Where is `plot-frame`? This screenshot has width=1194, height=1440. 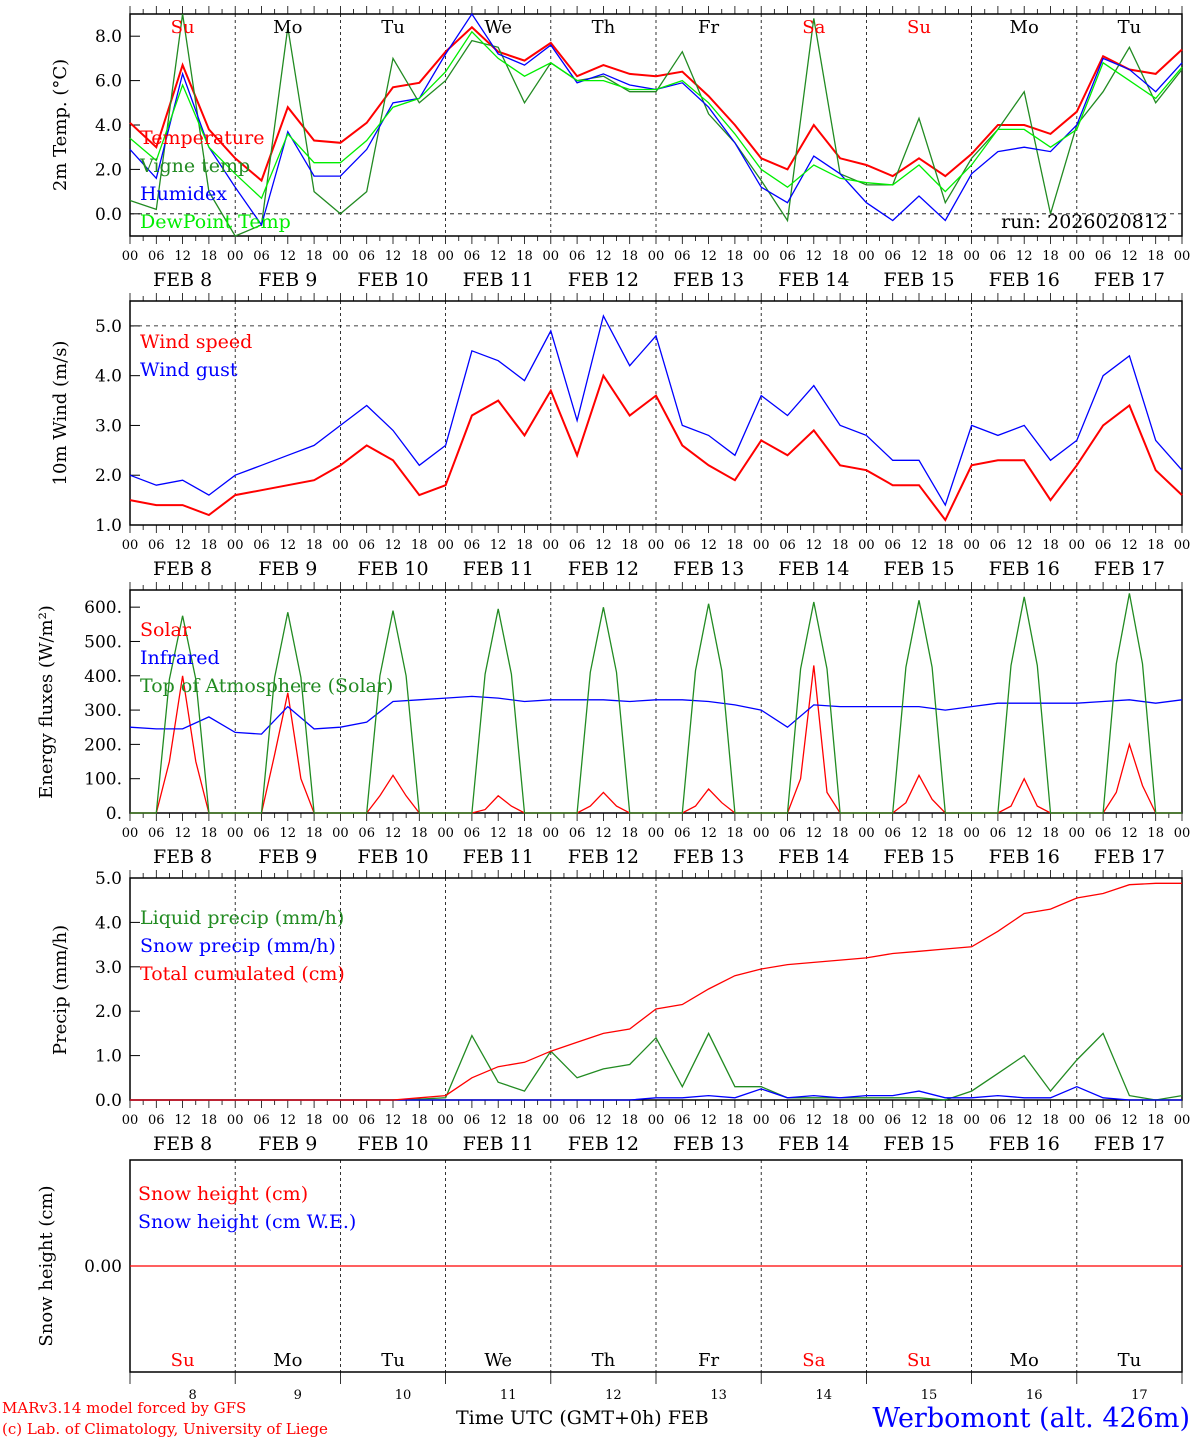 plot-frame is located at coordinates (656, 413).